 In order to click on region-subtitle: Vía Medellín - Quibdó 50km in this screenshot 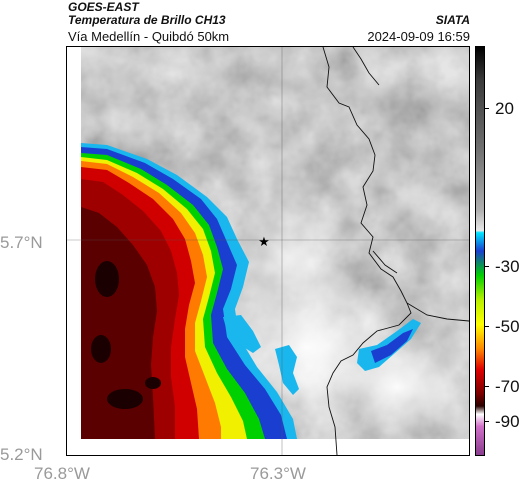, I will do `click(149, 36)`.